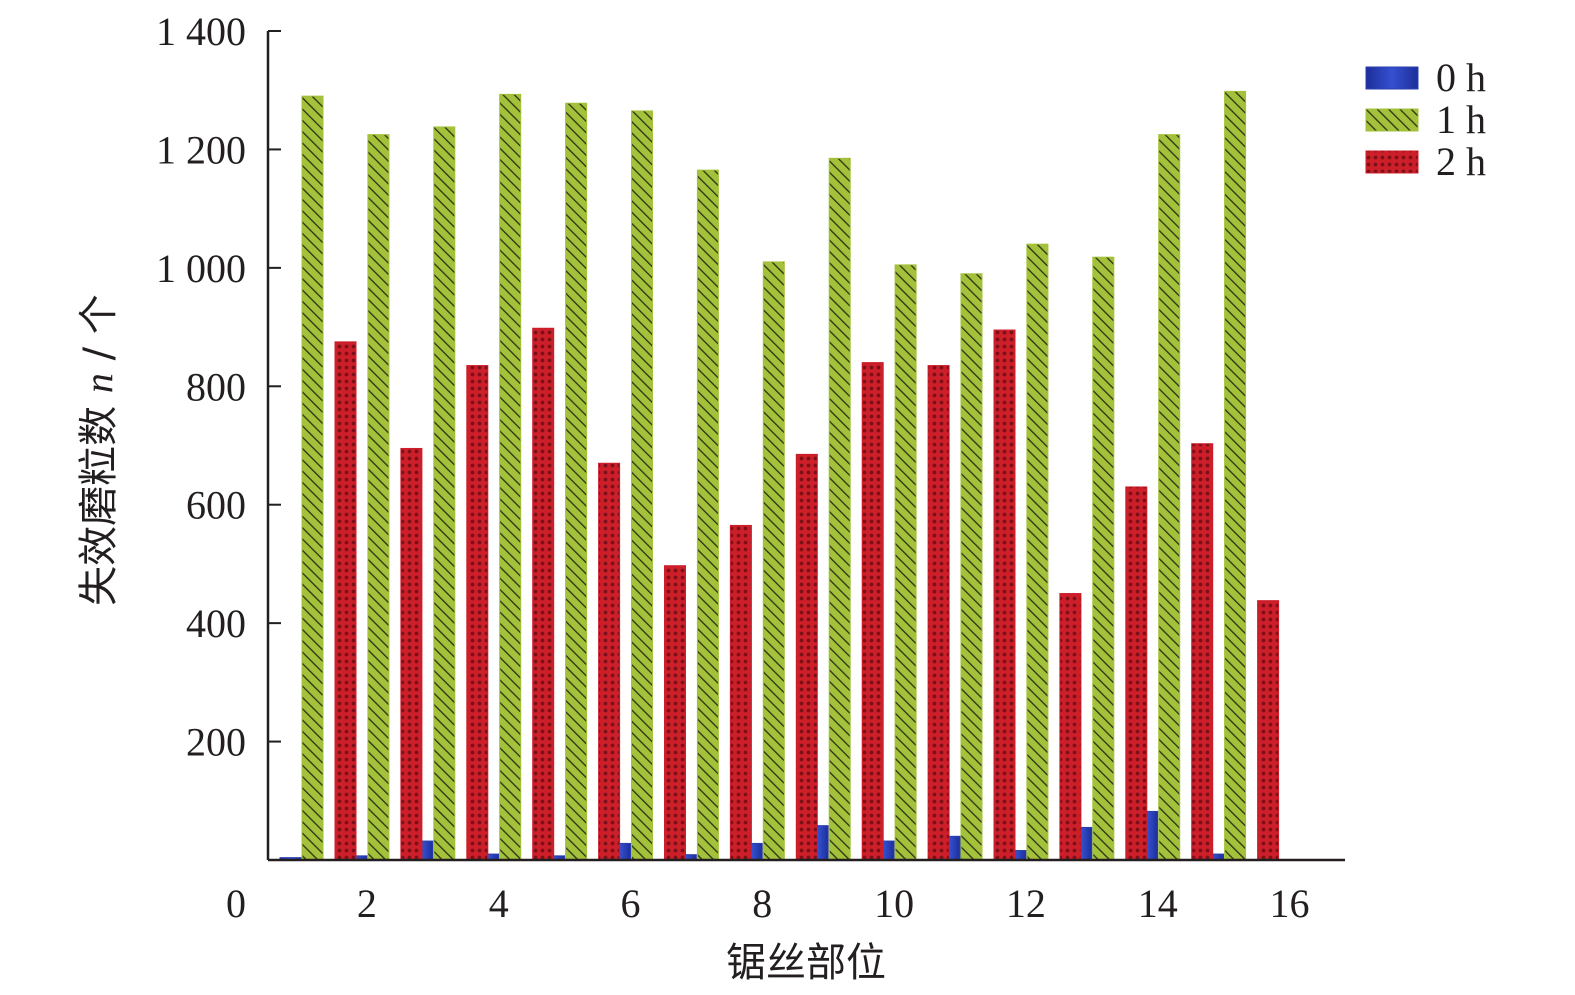  Describe the element at coordinates (236, 903) in the screenshot. I see `origin-label: 0` at that location.